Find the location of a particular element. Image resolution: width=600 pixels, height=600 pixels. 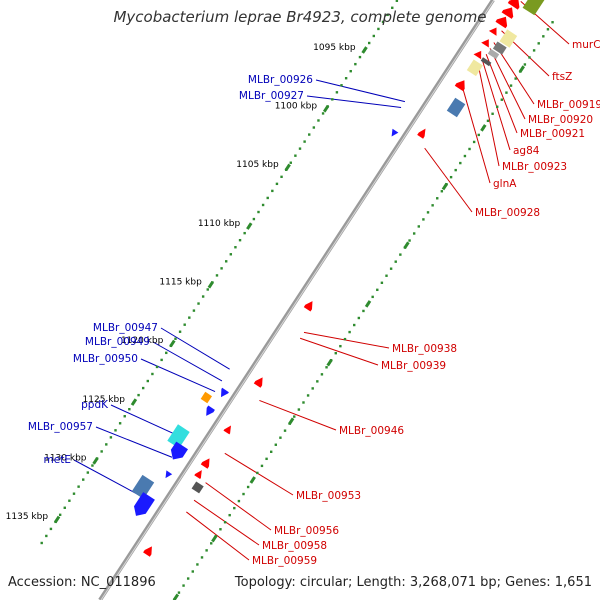

gene-label-reverse: MLBr_00958 is located at coordinates (294, 546).